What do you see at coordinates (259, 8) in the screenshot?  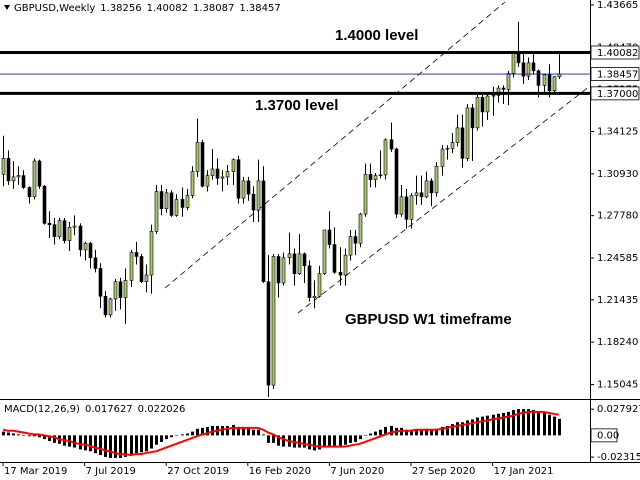 I see `close: 1.38457` at bounding box center [259, 8].